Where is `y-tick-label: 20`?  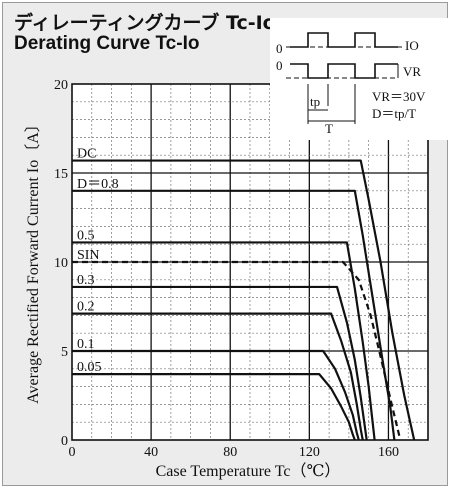
y-tick-label: 20 is located at coordinates (61, 85).